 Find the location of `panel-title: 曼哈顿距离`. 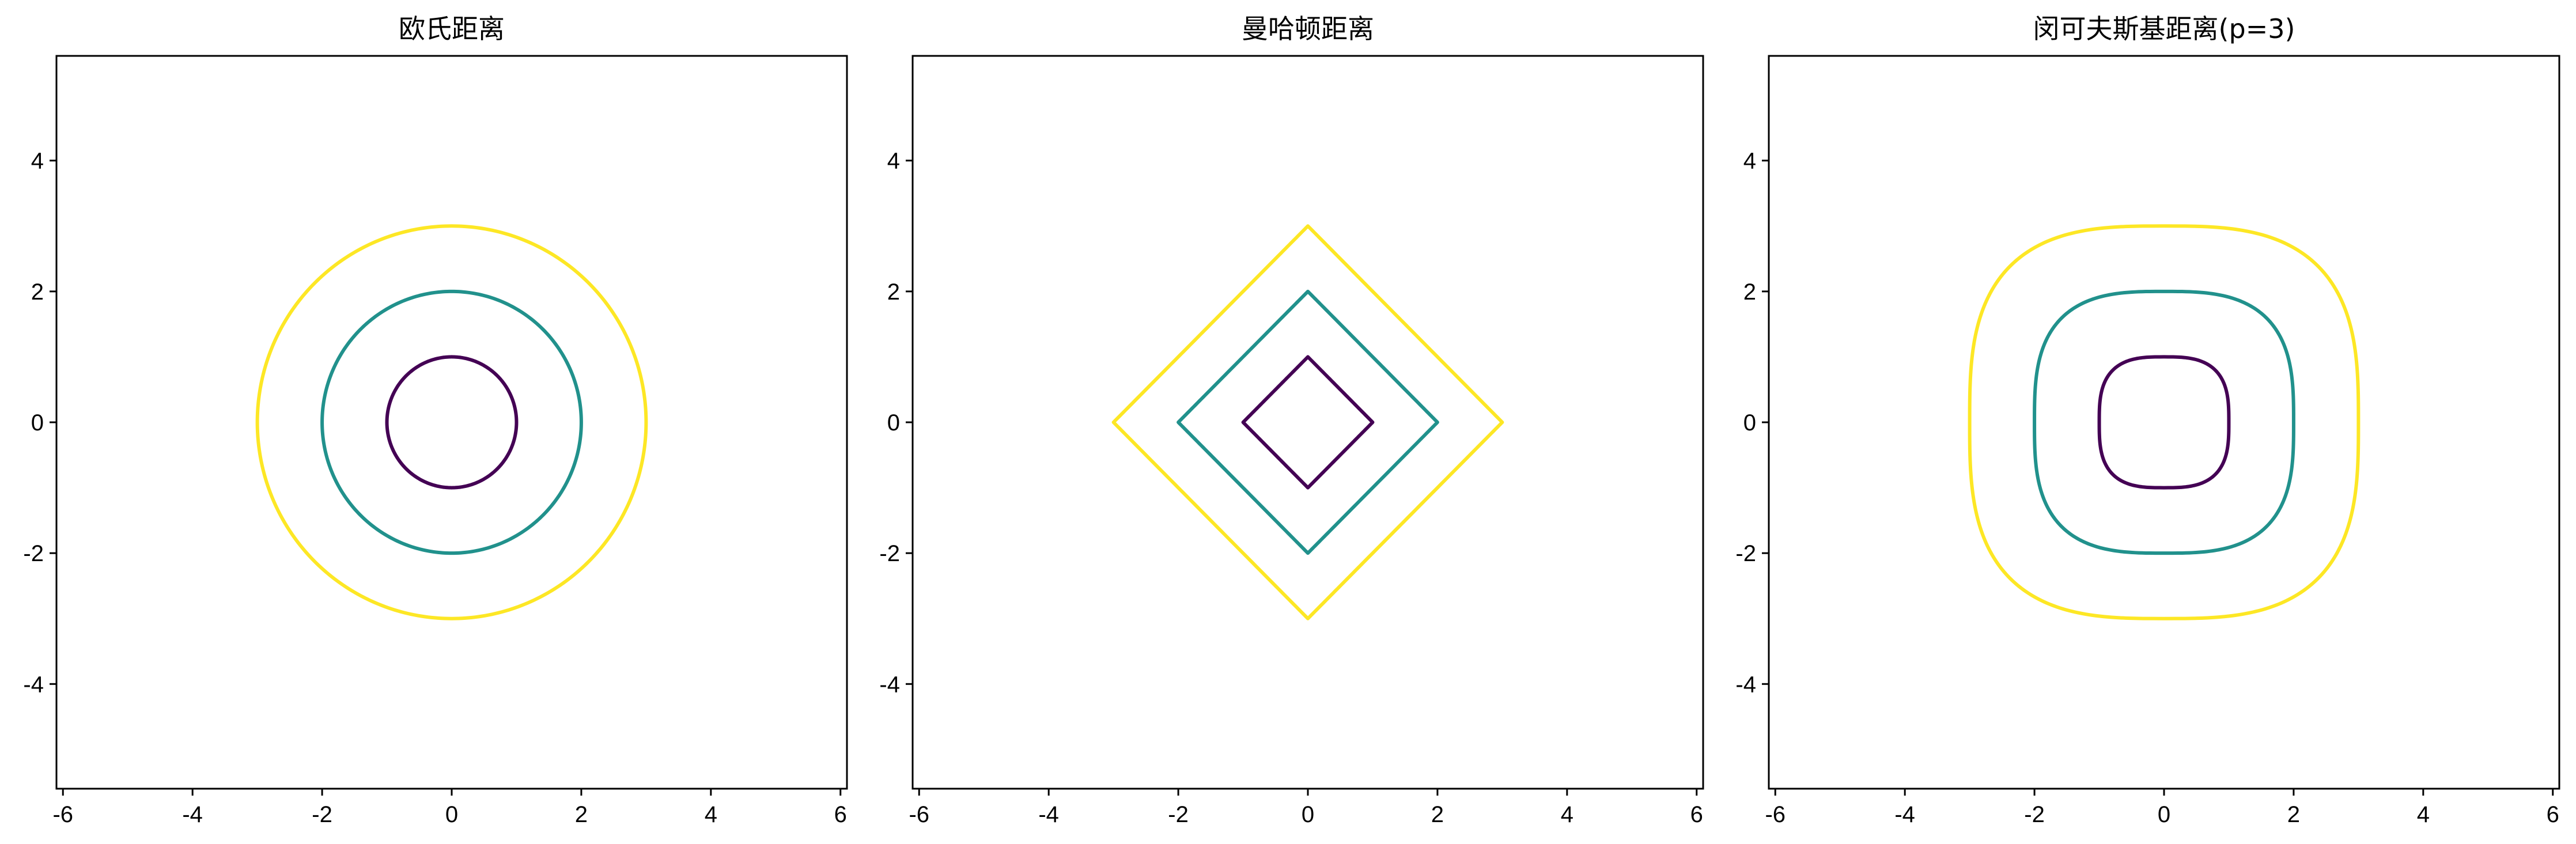

panel-title: 曼哈顿距离 is located at coordinates (1308, 28).